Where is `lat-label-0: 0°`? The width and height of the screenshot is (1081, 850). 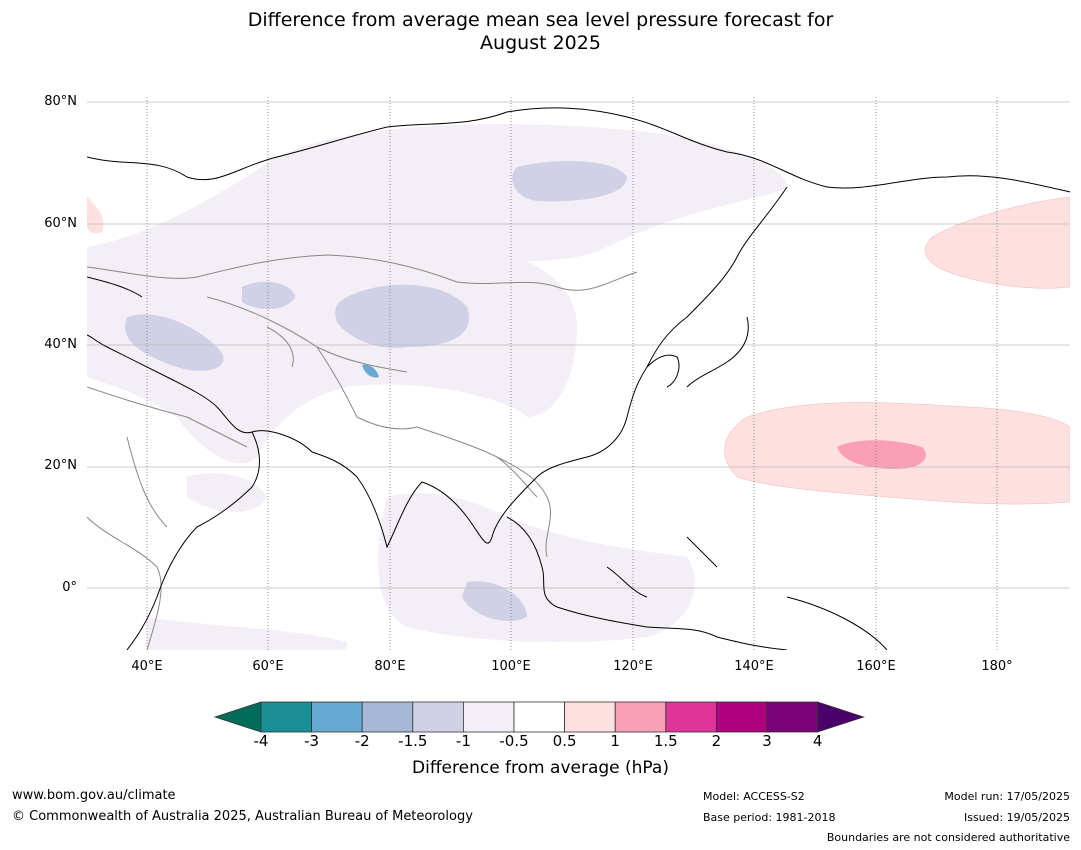
lat-label-0: 0° is located at coordinates (69, 587).